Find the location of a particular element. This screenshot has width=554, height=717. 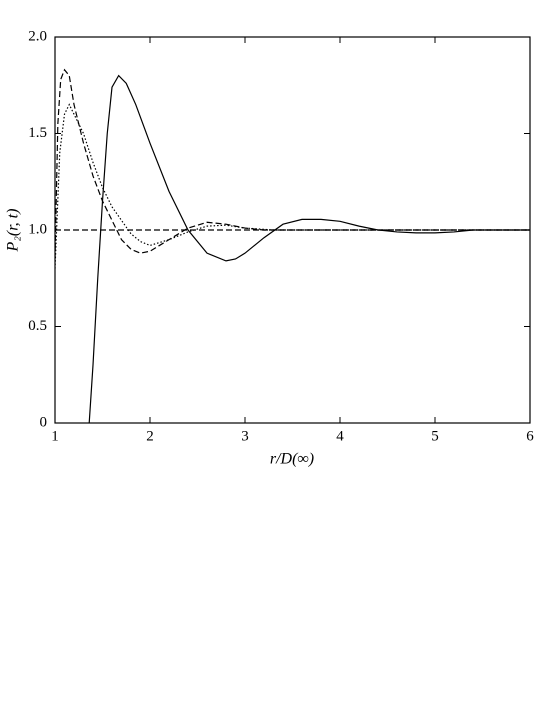

x-tick-label: 2 is located at coordinates (150, 436).